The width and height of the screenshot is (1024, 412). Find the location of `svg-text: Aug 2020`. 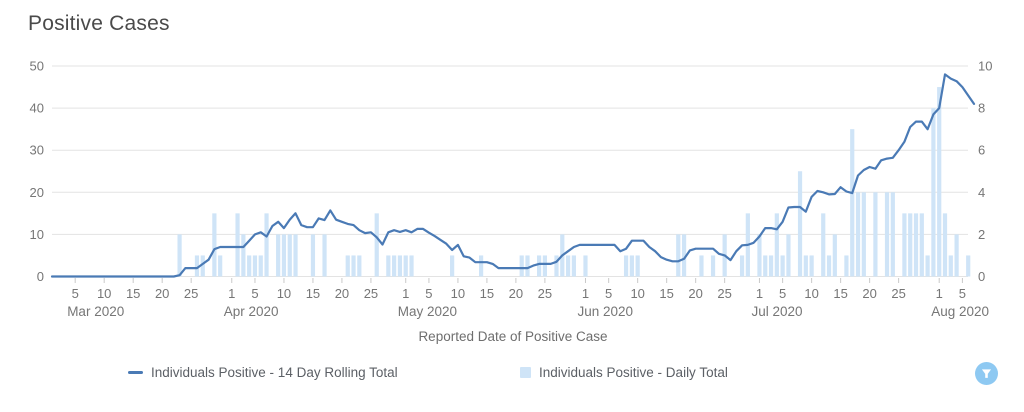

svg-text: Aug 2020 is located at coordinates (960, 311).